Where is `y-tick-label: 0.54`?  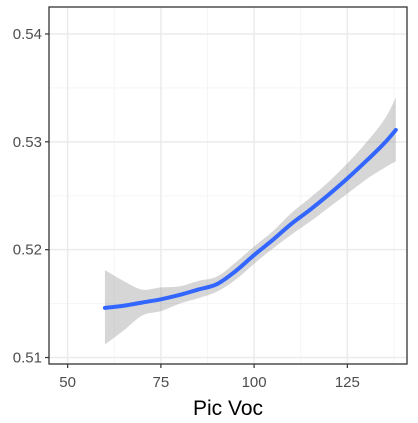 y-tick-label: 0.54 is located at coordinates (27, 34).